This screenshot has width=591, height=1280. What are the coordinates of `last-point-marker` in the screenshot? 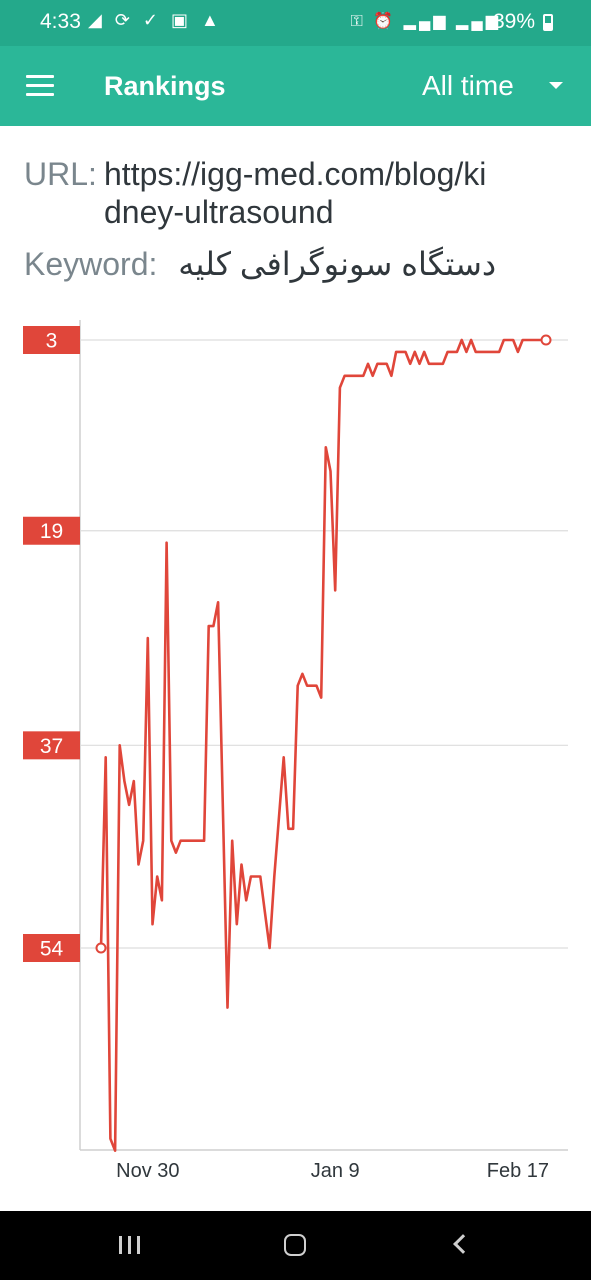 It's located at (546, 340).